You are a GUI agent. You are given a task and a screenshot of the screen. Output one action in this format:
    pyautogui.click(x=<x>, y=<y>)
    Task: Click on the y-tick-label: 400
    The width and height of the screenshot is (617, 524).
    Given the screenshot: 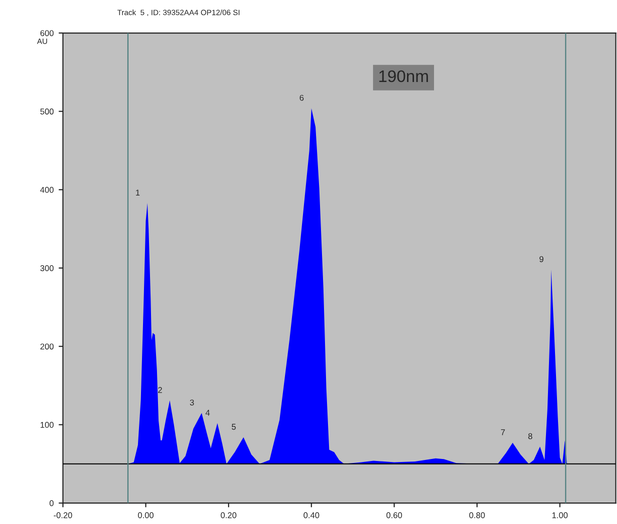 What is the action you would take?
    pyautogui.click(x=47, y=189)
    